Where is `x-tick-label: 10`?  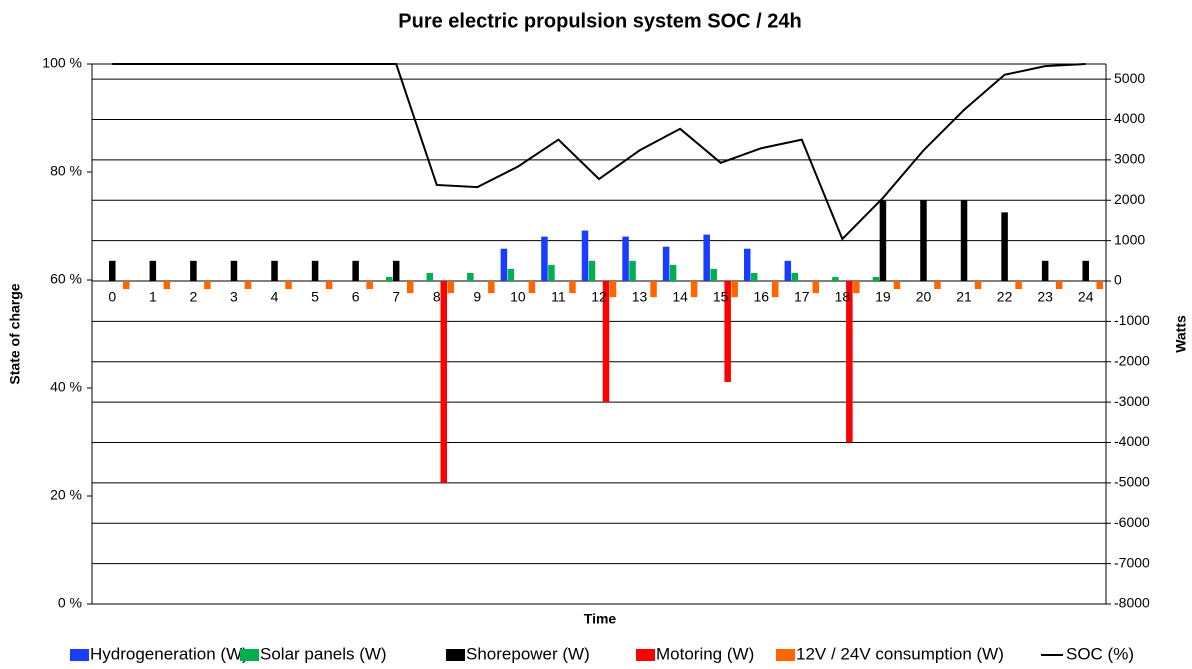 x-tick-label: 10 is located at coordinates (518, 297).